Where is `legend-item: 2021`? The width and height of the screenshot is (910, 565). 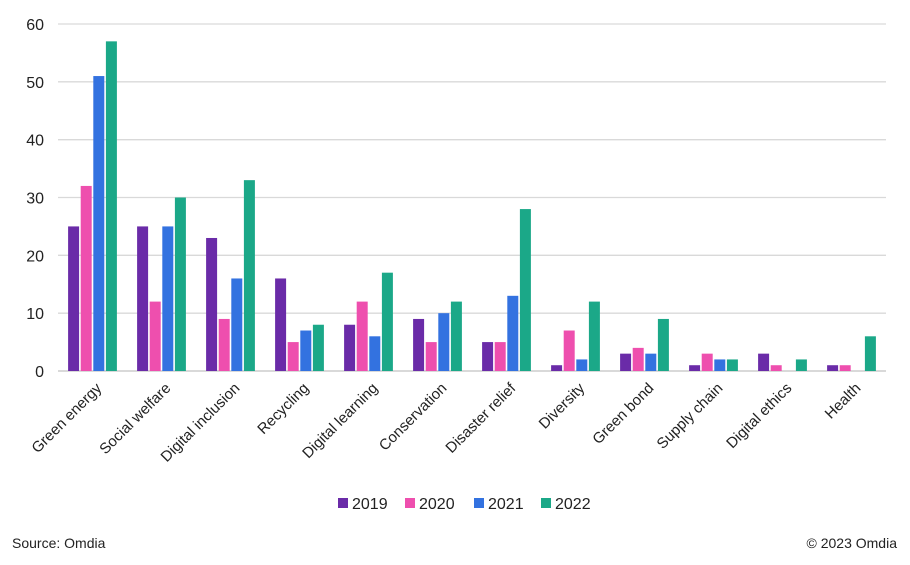 legend-item: 2021 is located at coordinates (499, 504).